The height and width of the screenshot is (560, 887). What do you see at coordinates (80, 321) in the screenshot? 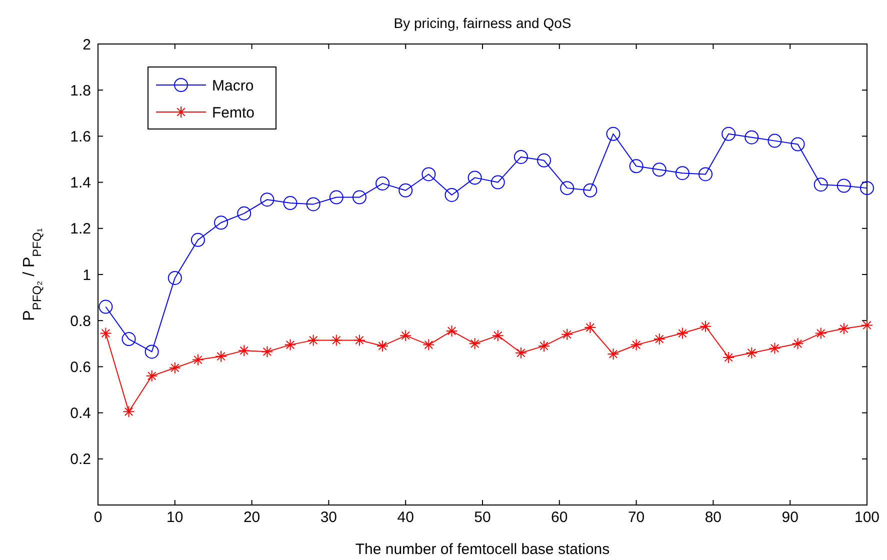
I see `y-tick-label: 0.8` at bounding box center [80, 321].